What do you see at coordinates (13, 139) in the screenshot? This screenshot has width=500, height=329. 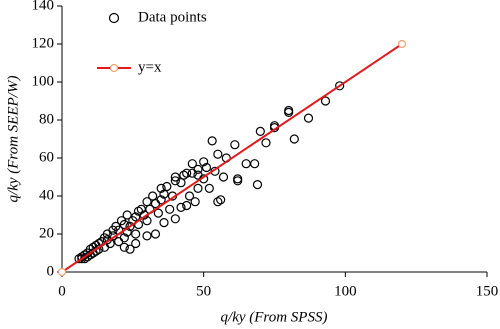 I see `y-axis-label: q/ky (From SEEP/W)` at bounding box center [13, 139].